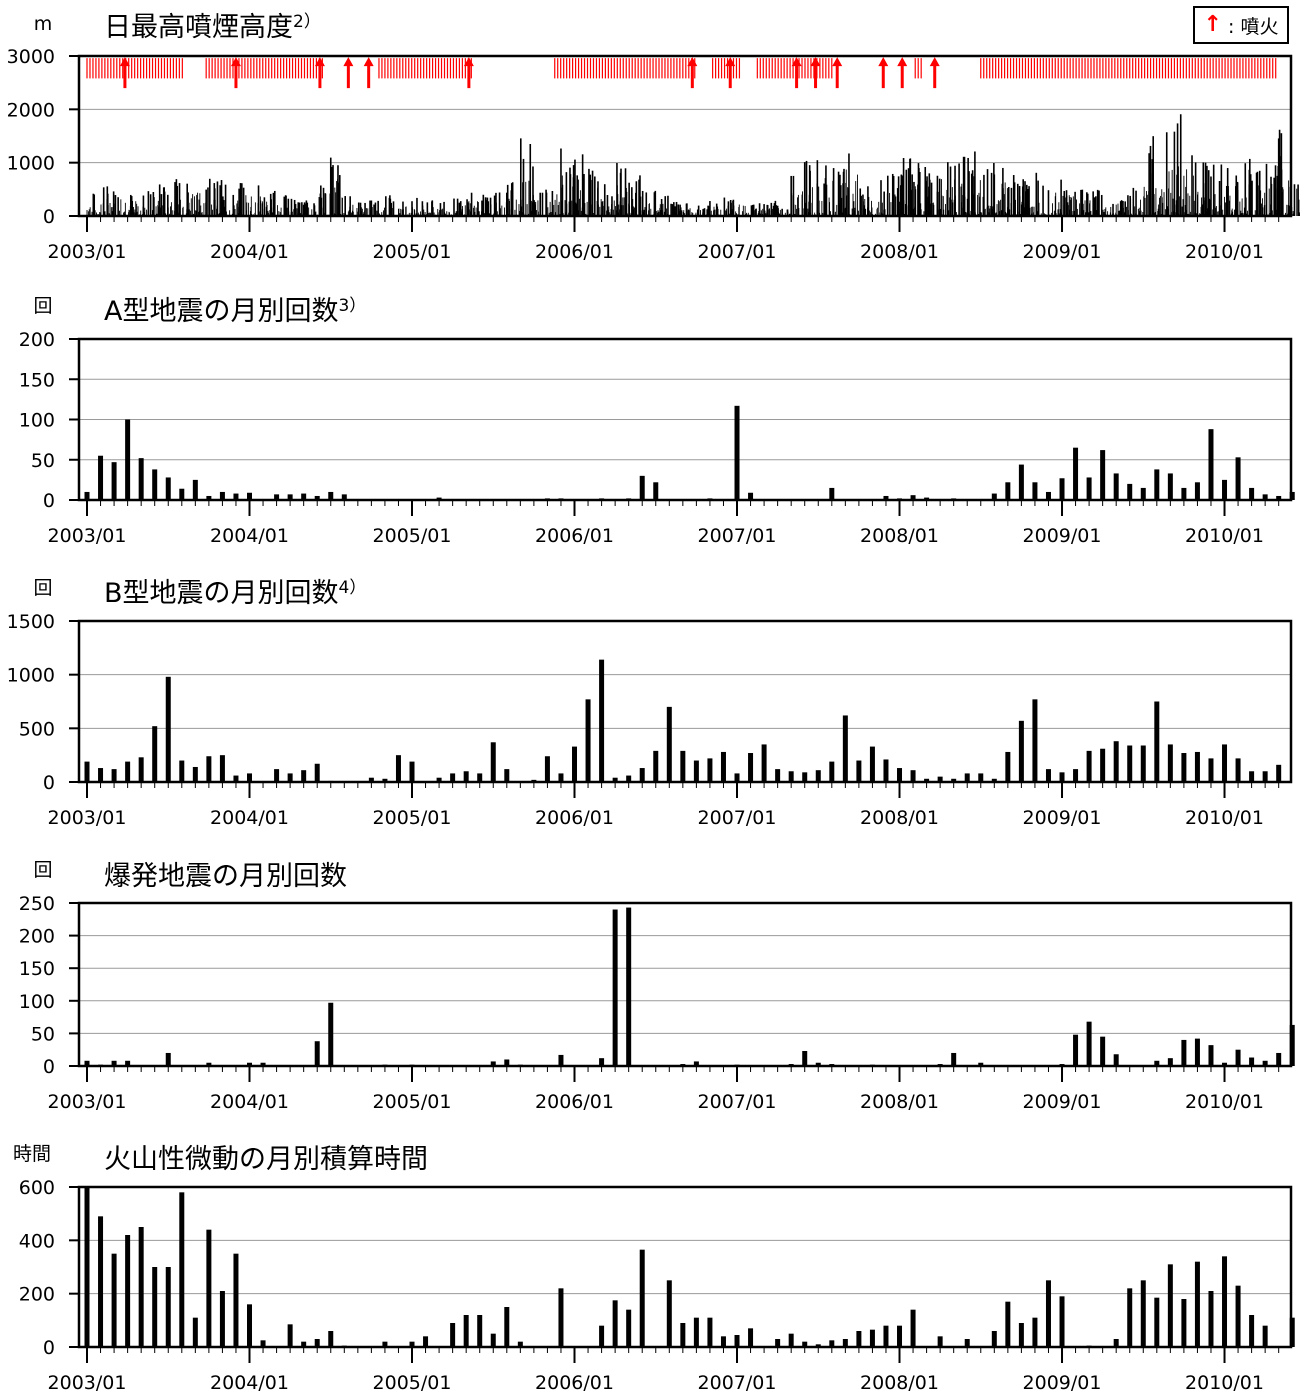 This screenshot has width=1300, height=1398. What do you see at coordinates (32, 1154) in the screenshot?
I see `y-unit-label: 時間` at bounding box center [32, 1154].